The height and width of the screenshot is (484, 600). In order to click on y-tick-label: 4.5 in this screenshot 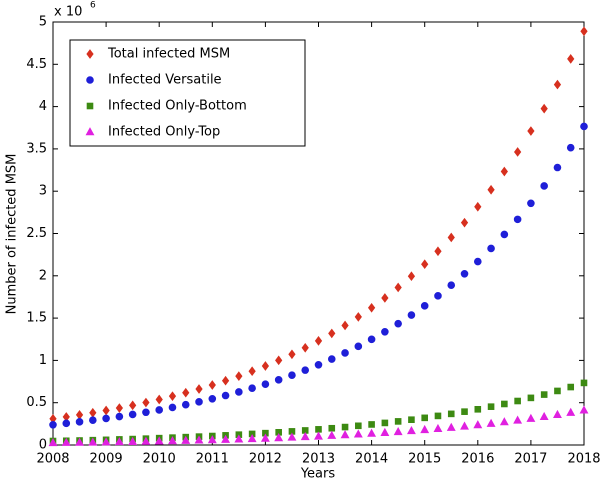, I will do `click(36, 64)`.